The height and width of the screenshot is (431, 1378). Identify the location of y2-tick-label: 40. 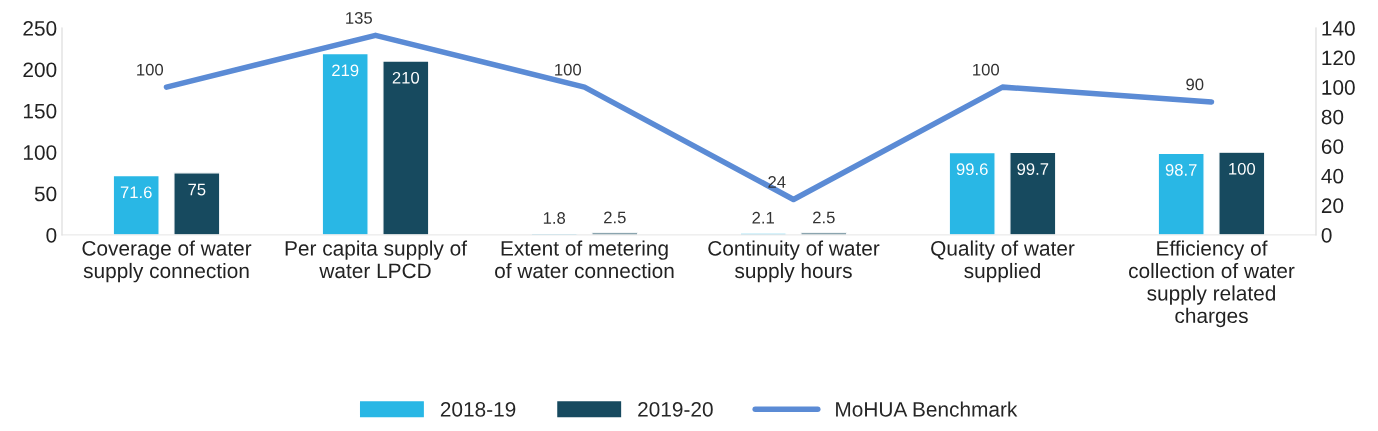
(1332, 176).